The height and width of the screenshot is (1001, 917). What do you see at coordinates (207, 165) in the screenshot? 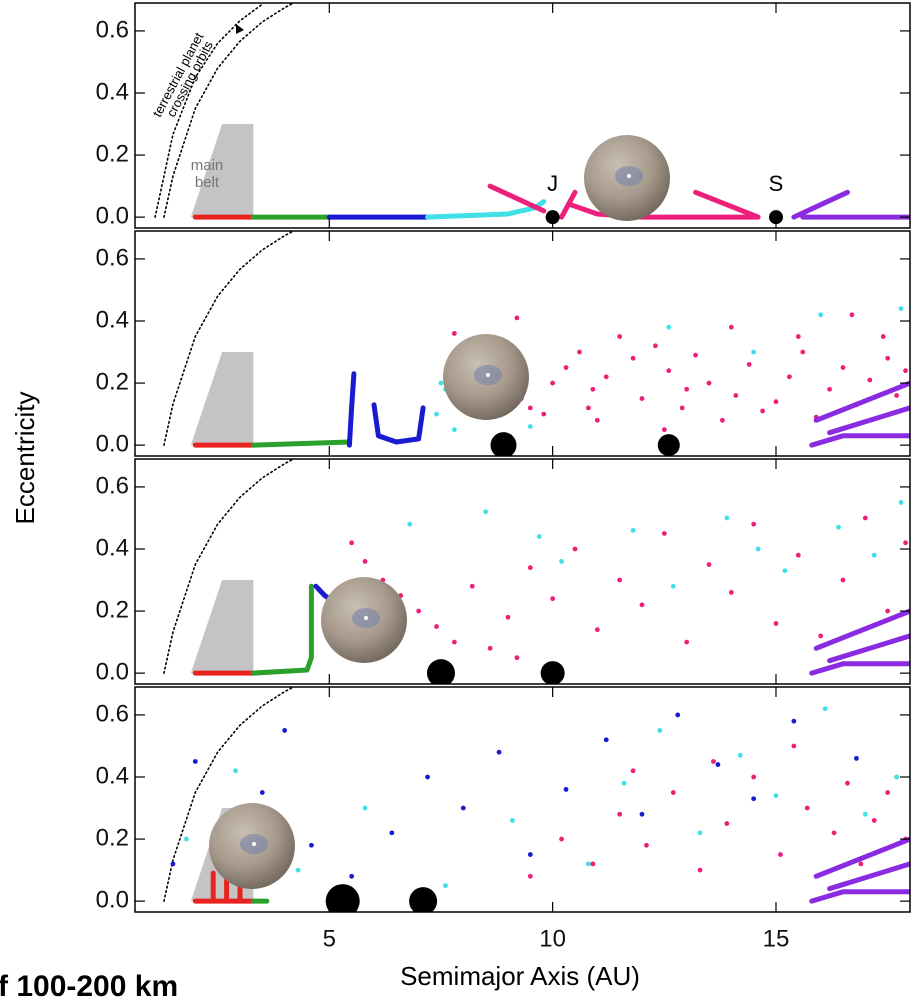
I see `annotation: main` at bounding box center [207, 165].